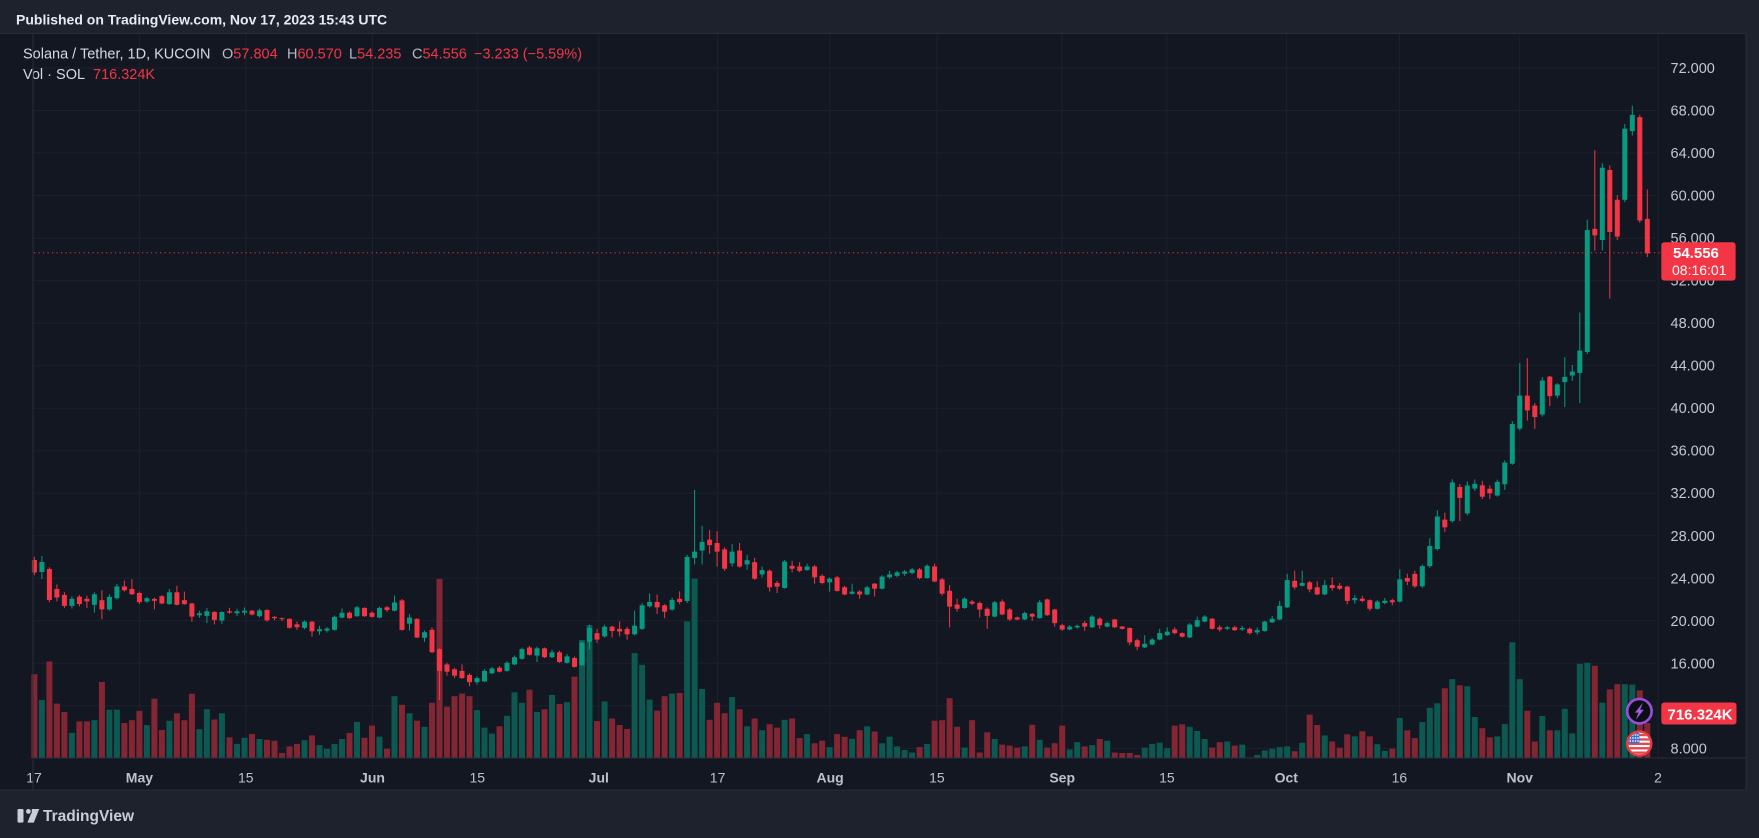  What do you see at coordinates (1287, 778) in the screenshot?
I see `svg-text: Oct` at bounding box center [1287, 778].